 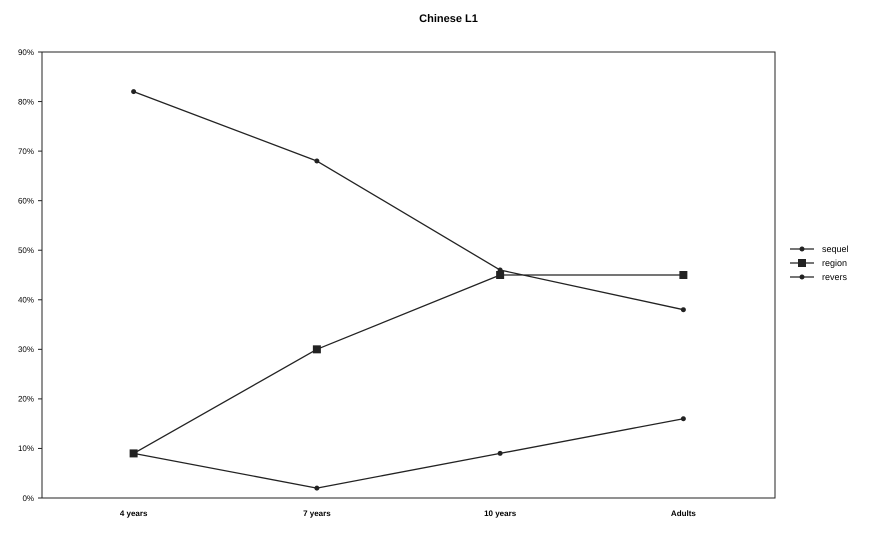 What do you see at coordinates (835, 277) in the screenshot?
I see `legend-label: revers` at bounding box center [835, 277].